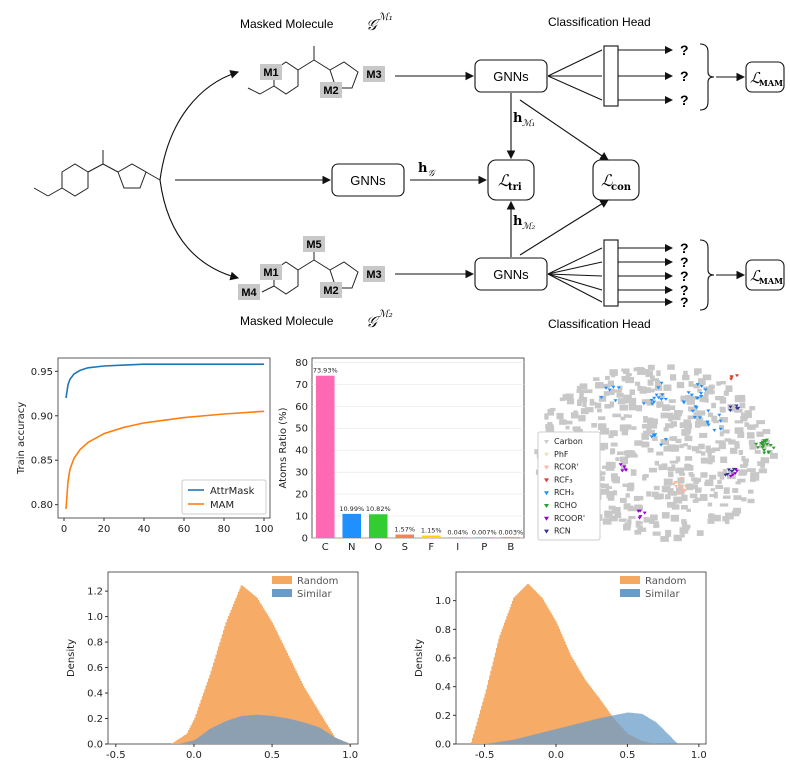 This screenshot has height=763, width=790. What do you see at coordinates (405, 536) in the screenshot?
I see `bar-S` at bounding box center [405, 536].